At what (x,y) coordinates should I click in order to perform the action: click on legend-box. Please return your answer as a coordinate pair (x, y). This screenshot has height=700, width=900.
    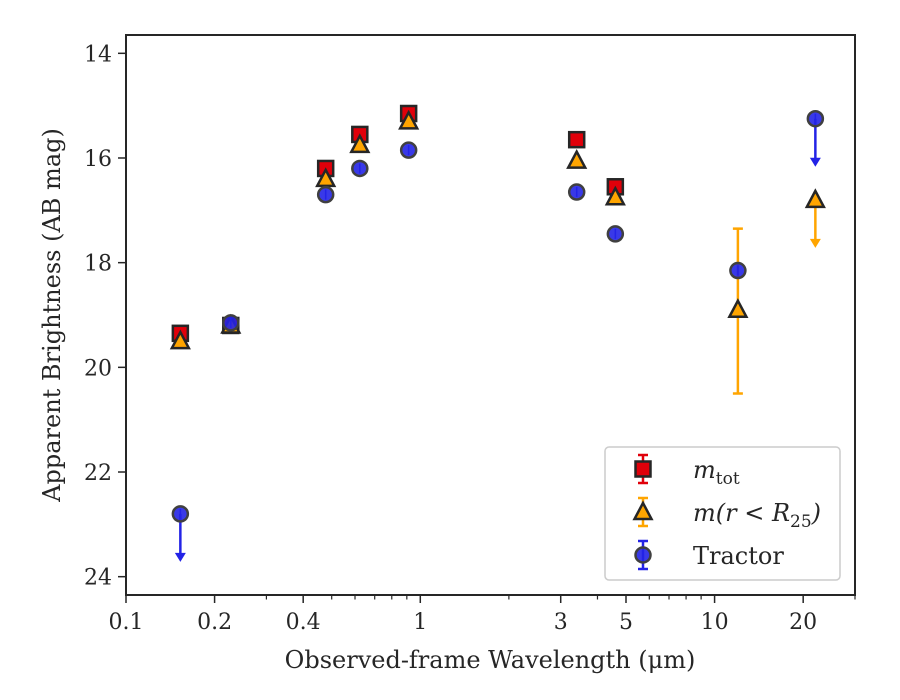
    Looking at the image, I should click on (722, 513).